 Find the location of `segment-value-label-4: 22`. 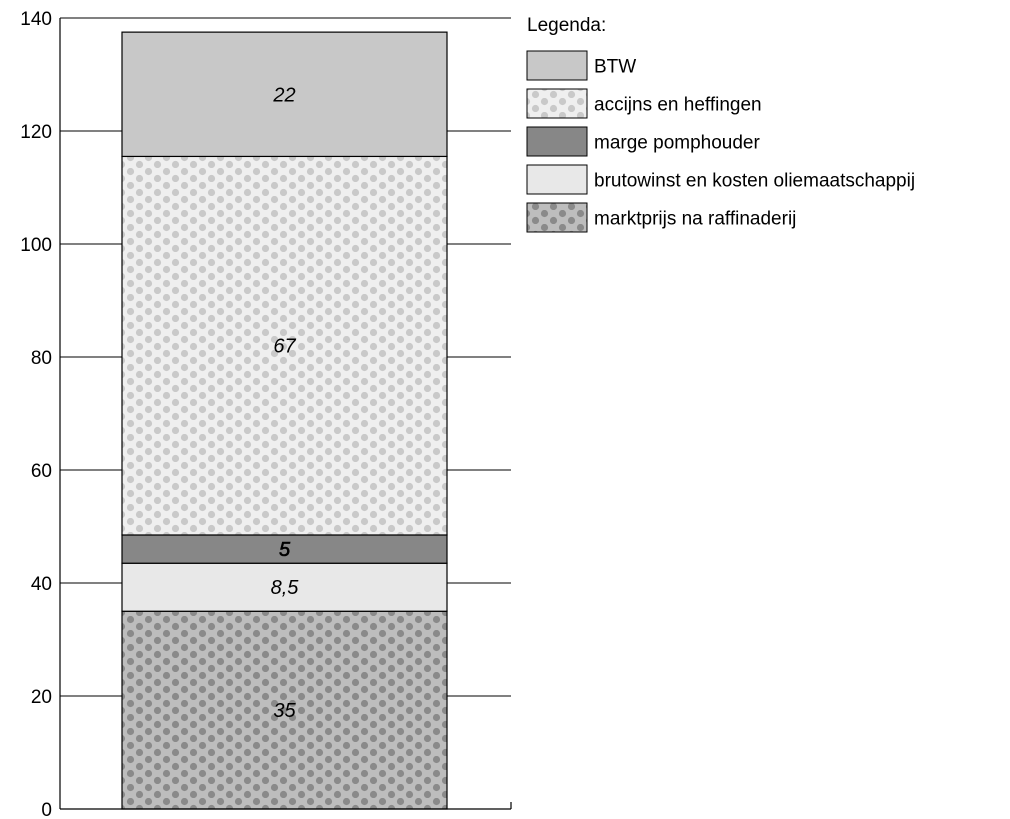

segment-value-label-4: 22 is located at coordinates (283, 95).